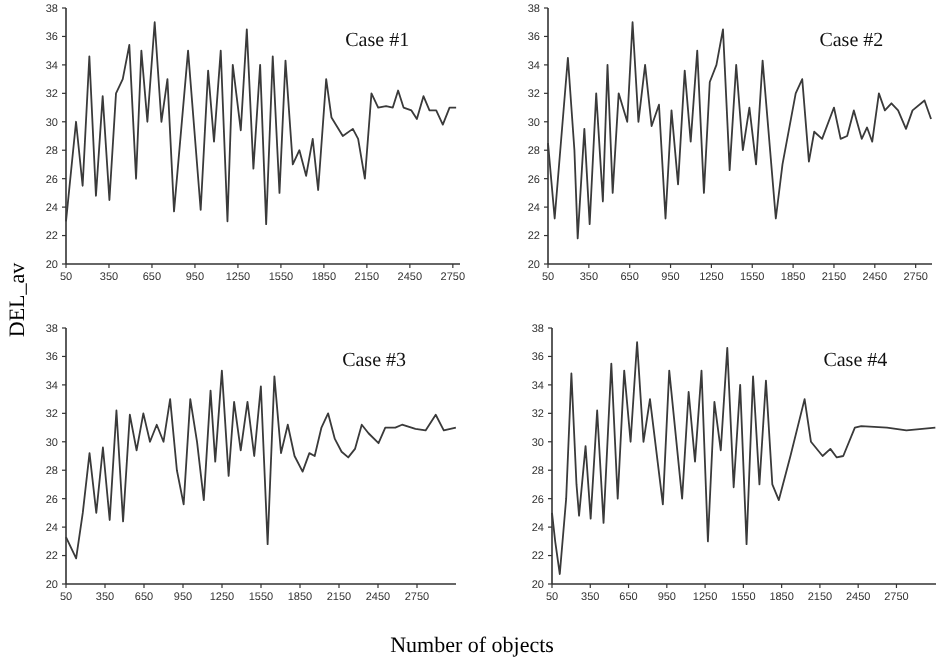  I want to click on y-axis-title: DEL_av, so click(18, 299).